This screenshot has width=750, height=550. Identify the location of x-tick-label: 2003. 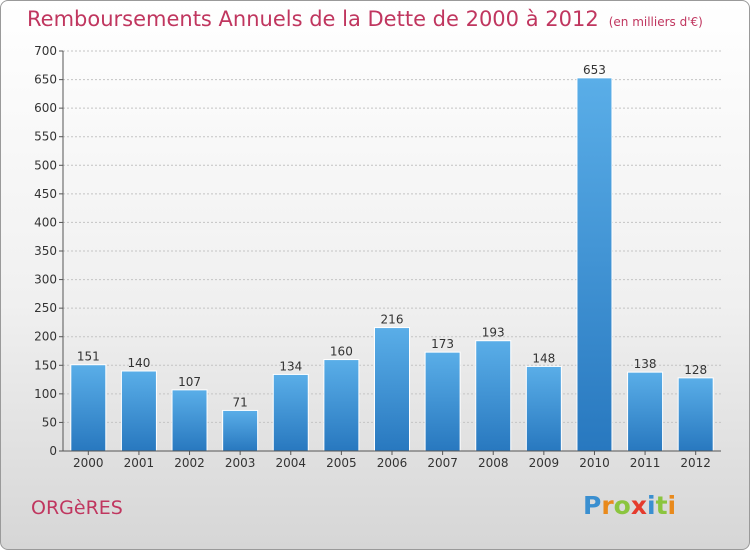
(240, 463).